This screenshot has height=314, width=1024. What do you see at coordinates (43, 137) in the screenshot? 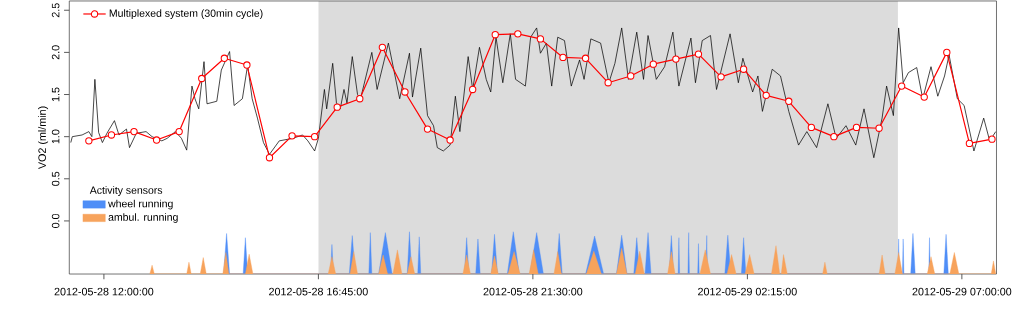
I see `y-axis-title: VO2 (ml/min)` at bounding box center [43, 137].